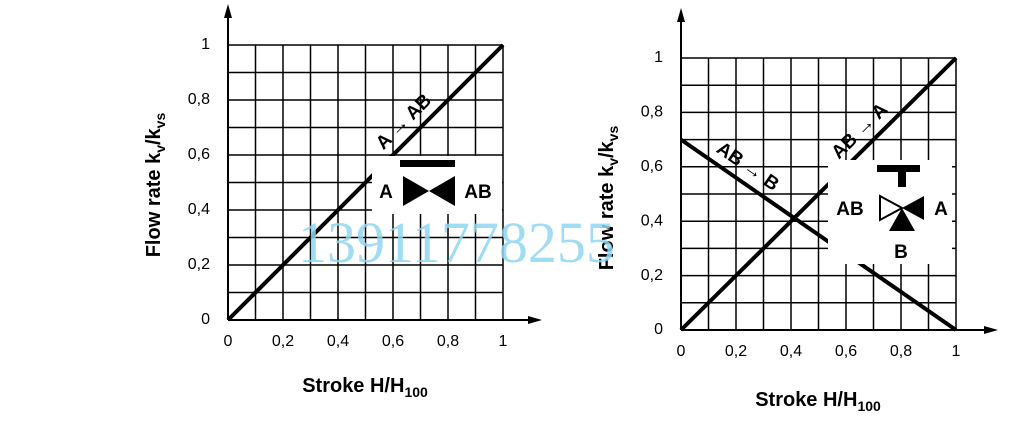 This screenshot has height=439, width=1030. What do you see at coordinates (456, 242) in the screenshot?
I see `watermark: 13911778255` at bounding box center [456, 242].